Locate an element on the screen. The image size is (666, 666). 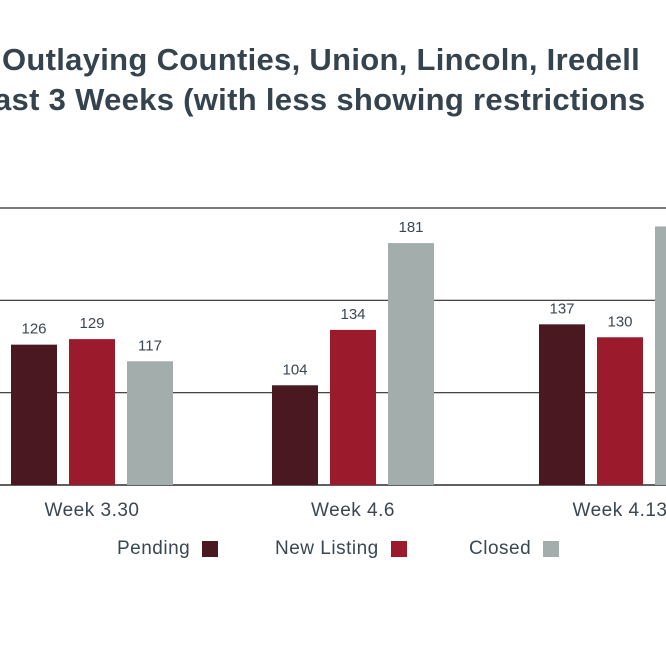
data-label-closed-0: 117 is located at coordinates (150, 345).